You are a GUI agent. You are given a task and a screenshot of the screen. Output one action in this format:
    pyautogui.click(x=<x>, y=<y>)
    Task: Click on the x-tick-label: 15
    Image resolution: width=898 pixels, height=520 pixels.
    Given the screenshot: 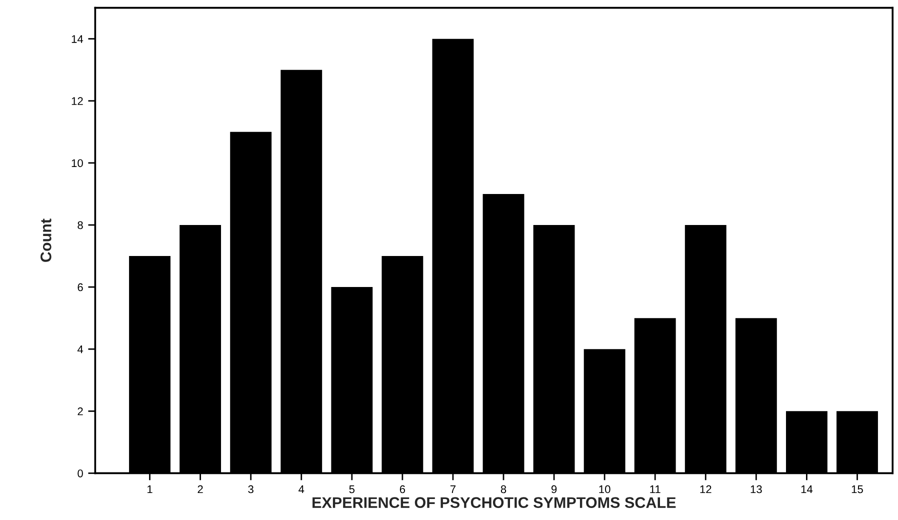 What is the action you would take?
    pyautogui.click(x=857, y=489)
    